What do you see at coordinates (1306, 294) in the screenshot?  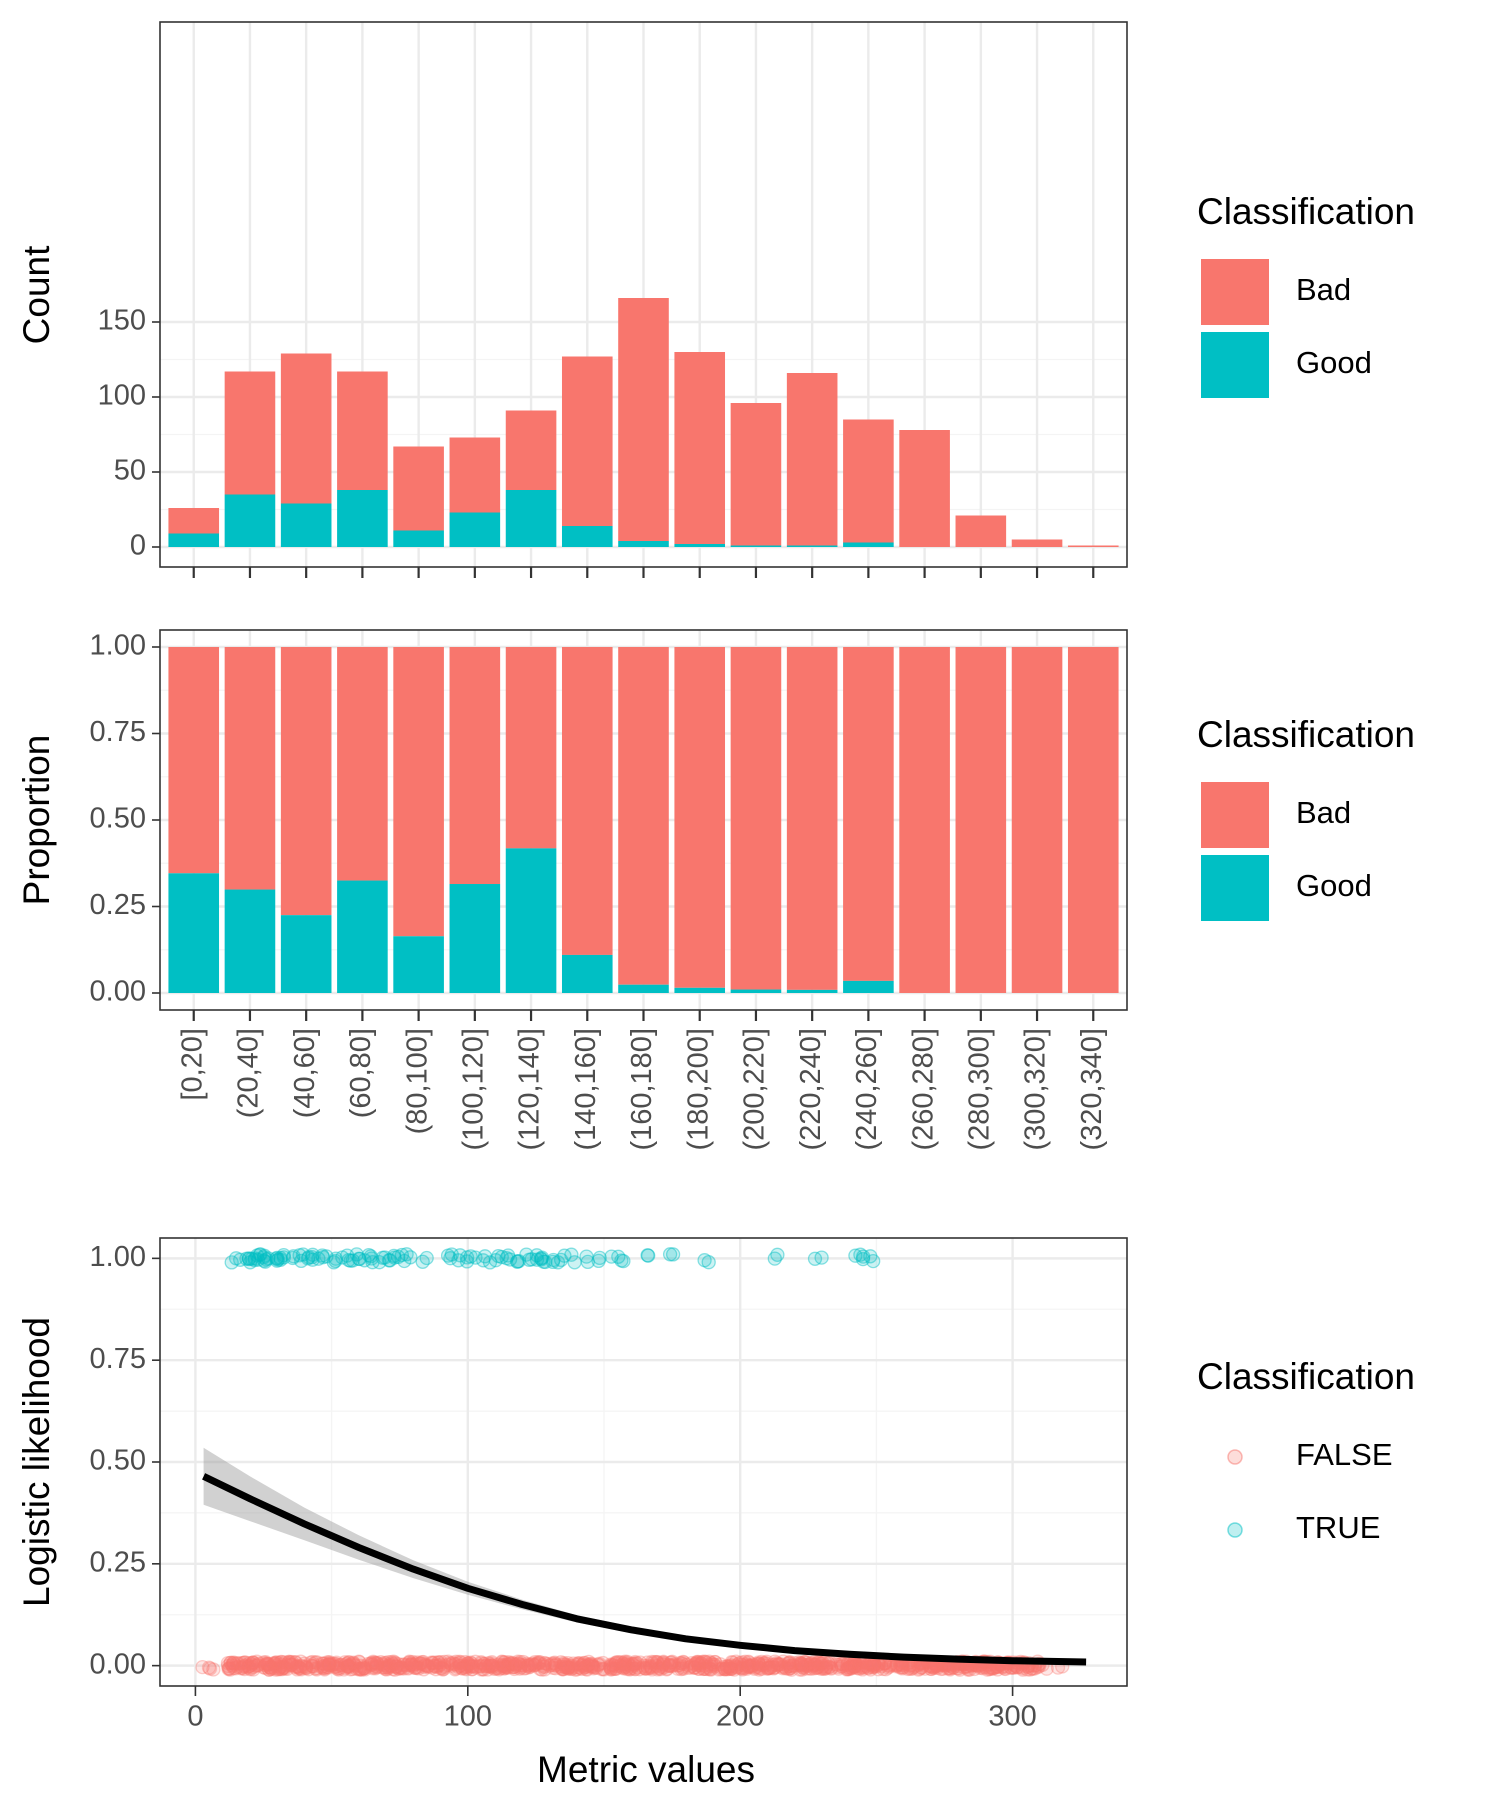 I see `count-legend: Classification Bad Good` at bounding box center [1306, 294].